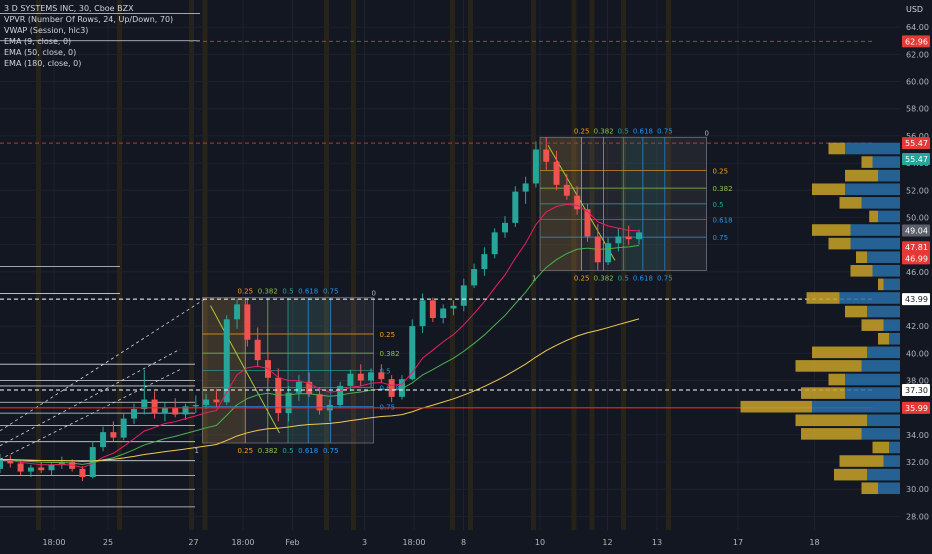  I want to click on price-tag-label: 46.99, so click(916, 258).